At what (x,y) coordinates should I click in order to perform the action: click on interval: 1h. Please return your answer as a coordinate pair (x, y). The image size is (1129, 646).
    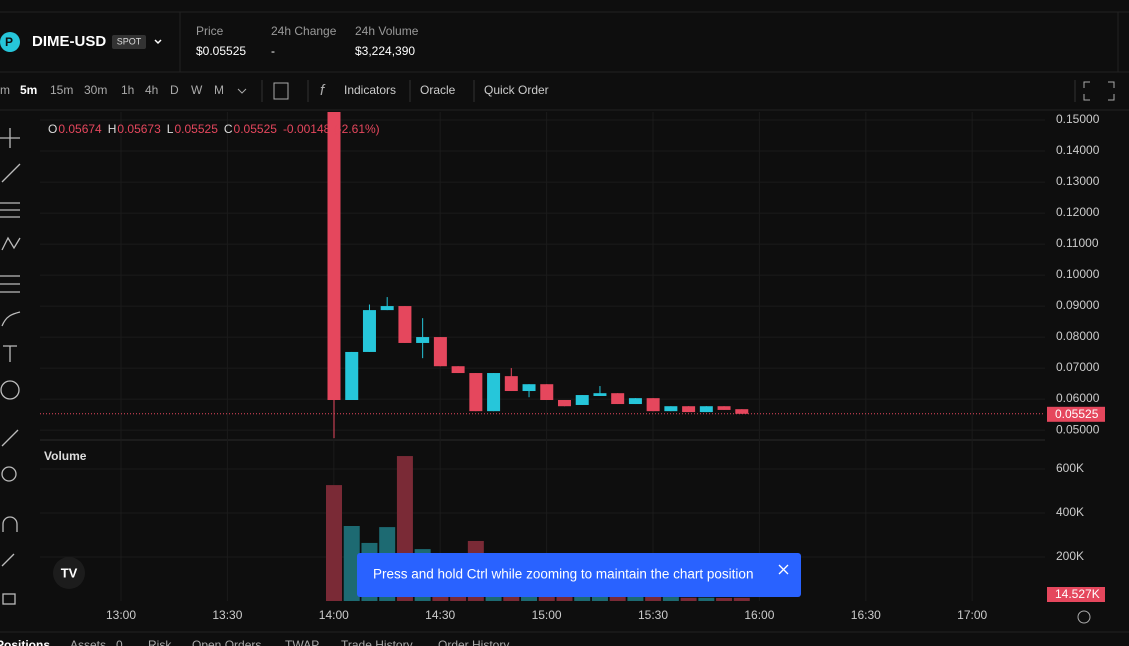
    Looking at the image, I should click on (127, 90).